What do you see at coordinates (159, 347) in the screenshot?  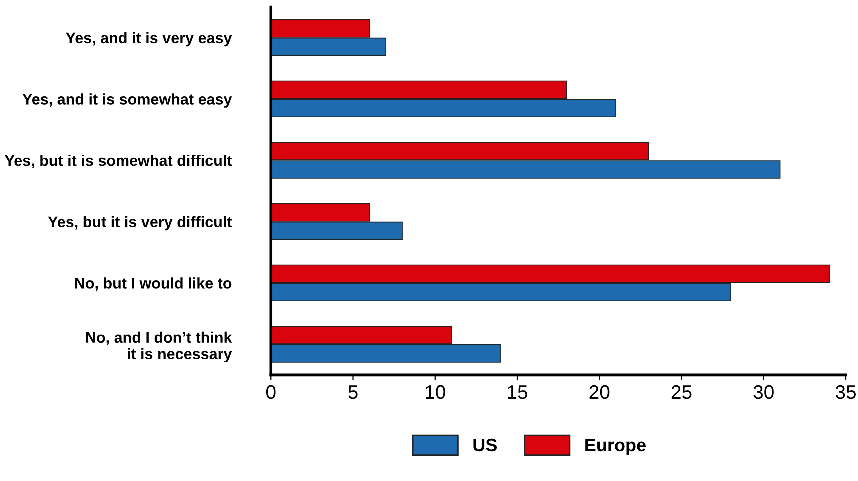 I see `y-tick-label: No, and I don’t think it is necessary` at bounding box center [159, 347].